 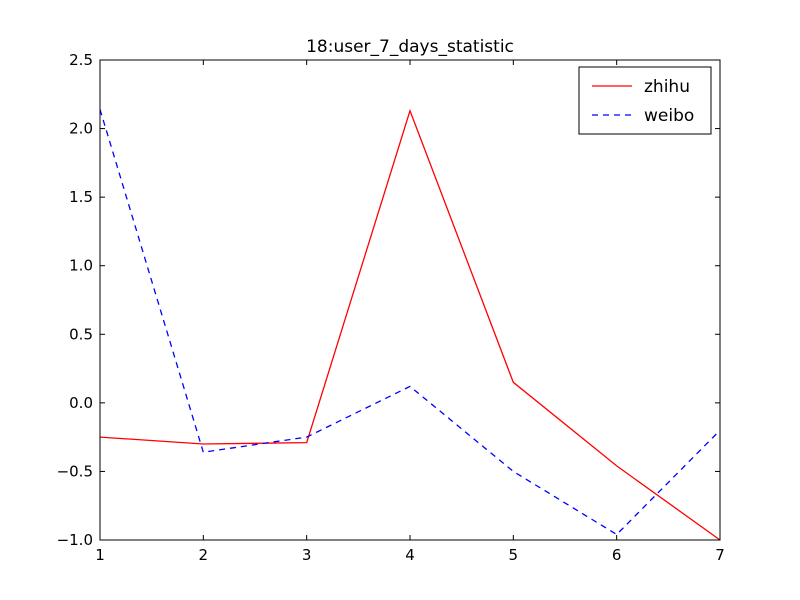 What do you see at coordinates (720, 555) in the screenshot?
I see `x-tick-label: 7` at bounding box center [720, 555].